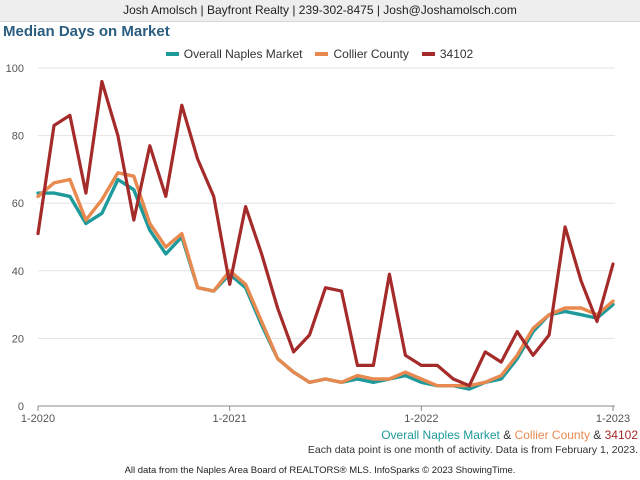 The height and width of the screenshot is (480, 640). I want to click on legend-item-naples: Overall Naples Market, so click(234, 54).